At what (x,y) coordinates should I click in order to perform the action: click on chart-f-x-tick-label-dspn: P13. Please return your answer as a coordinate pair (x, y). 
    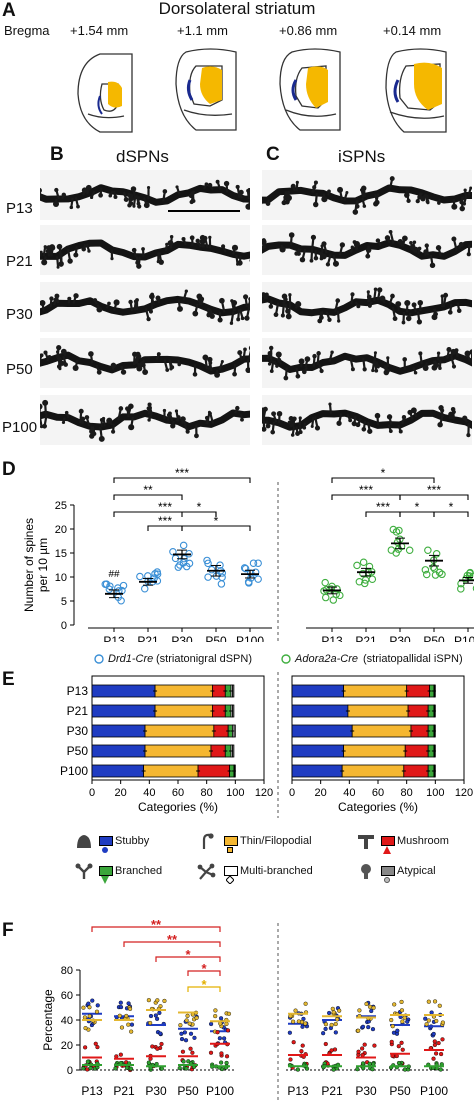
    Looking at the image, I should click on (92, 1091).